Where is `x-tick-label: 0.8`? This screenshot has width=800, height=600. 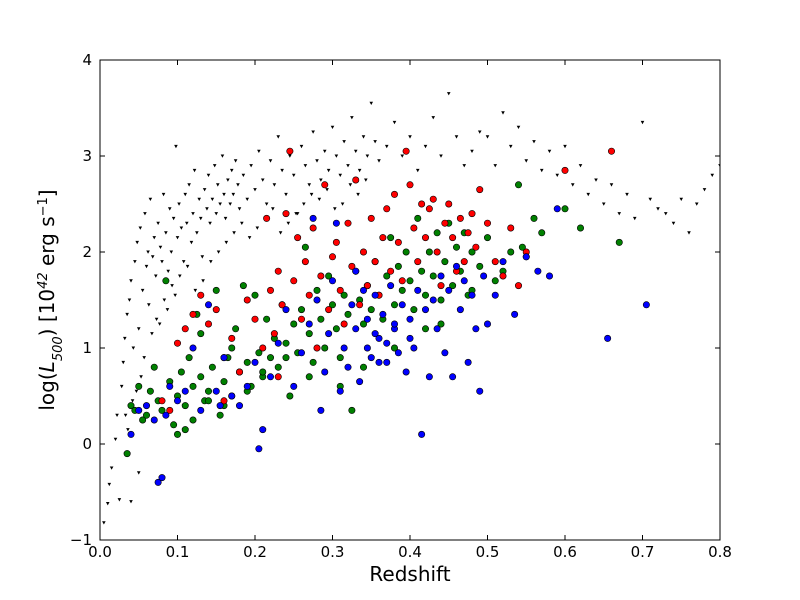
x-tick-label: 0.8 is located at coordinates (720, 552).